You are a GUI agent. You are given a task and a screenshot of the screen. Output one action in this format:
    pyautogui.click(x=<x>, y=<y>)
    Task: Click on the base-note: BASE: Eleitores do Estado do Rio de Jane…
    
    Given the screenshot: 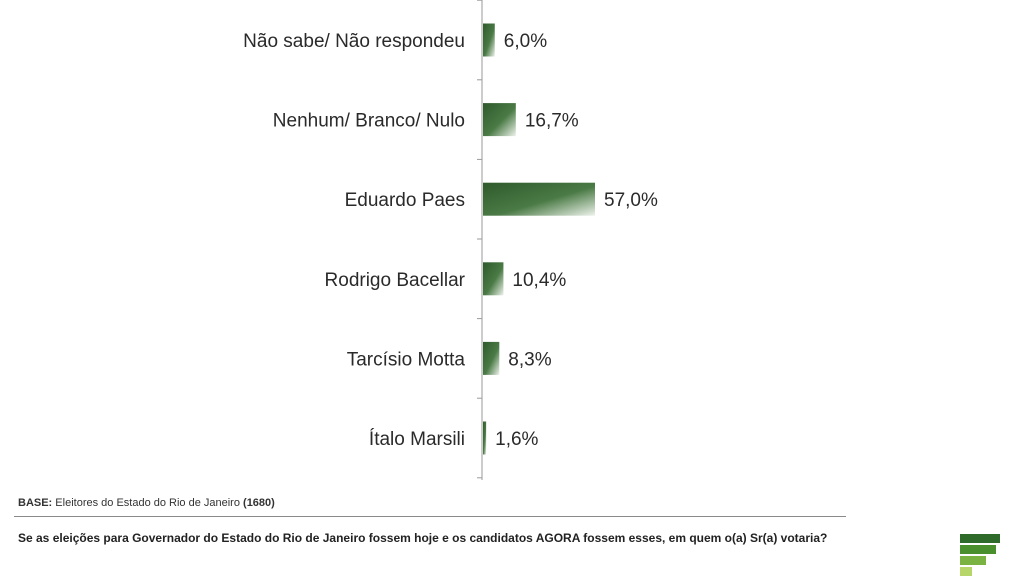 What is the action you would take?
    pyautogui.click(x=146, y=503)
    